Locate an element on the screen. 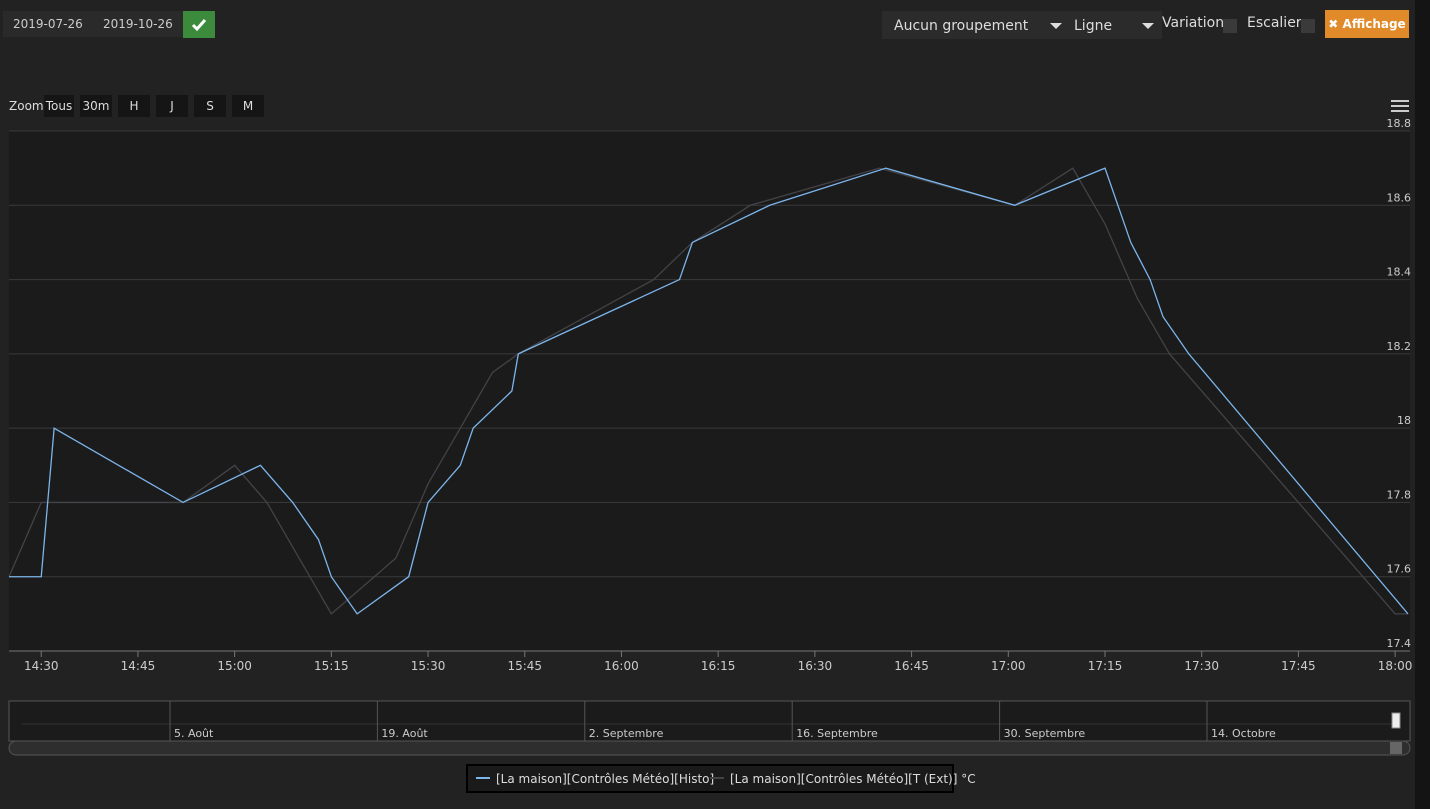  y-tick-label: 18.4 is located at coordinates (1399, 272).